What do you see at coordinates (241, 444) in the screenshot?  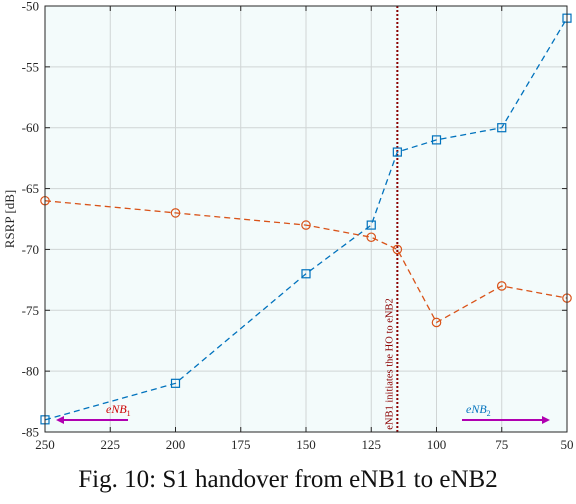 I see `x-tick-label: 175` at bounding box center [241, 444].